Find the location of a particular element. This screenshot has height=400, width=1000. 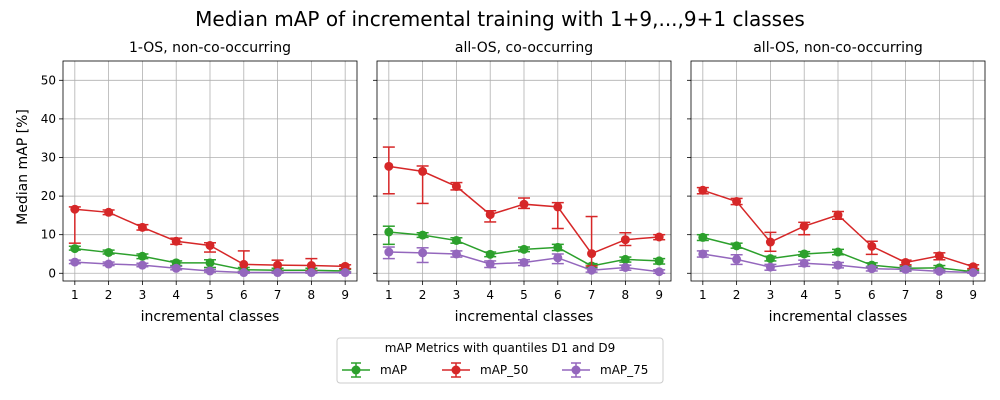

legend-title: mAP Metrics with quantiles D1 and D9 is located at coordinates (500, 348).